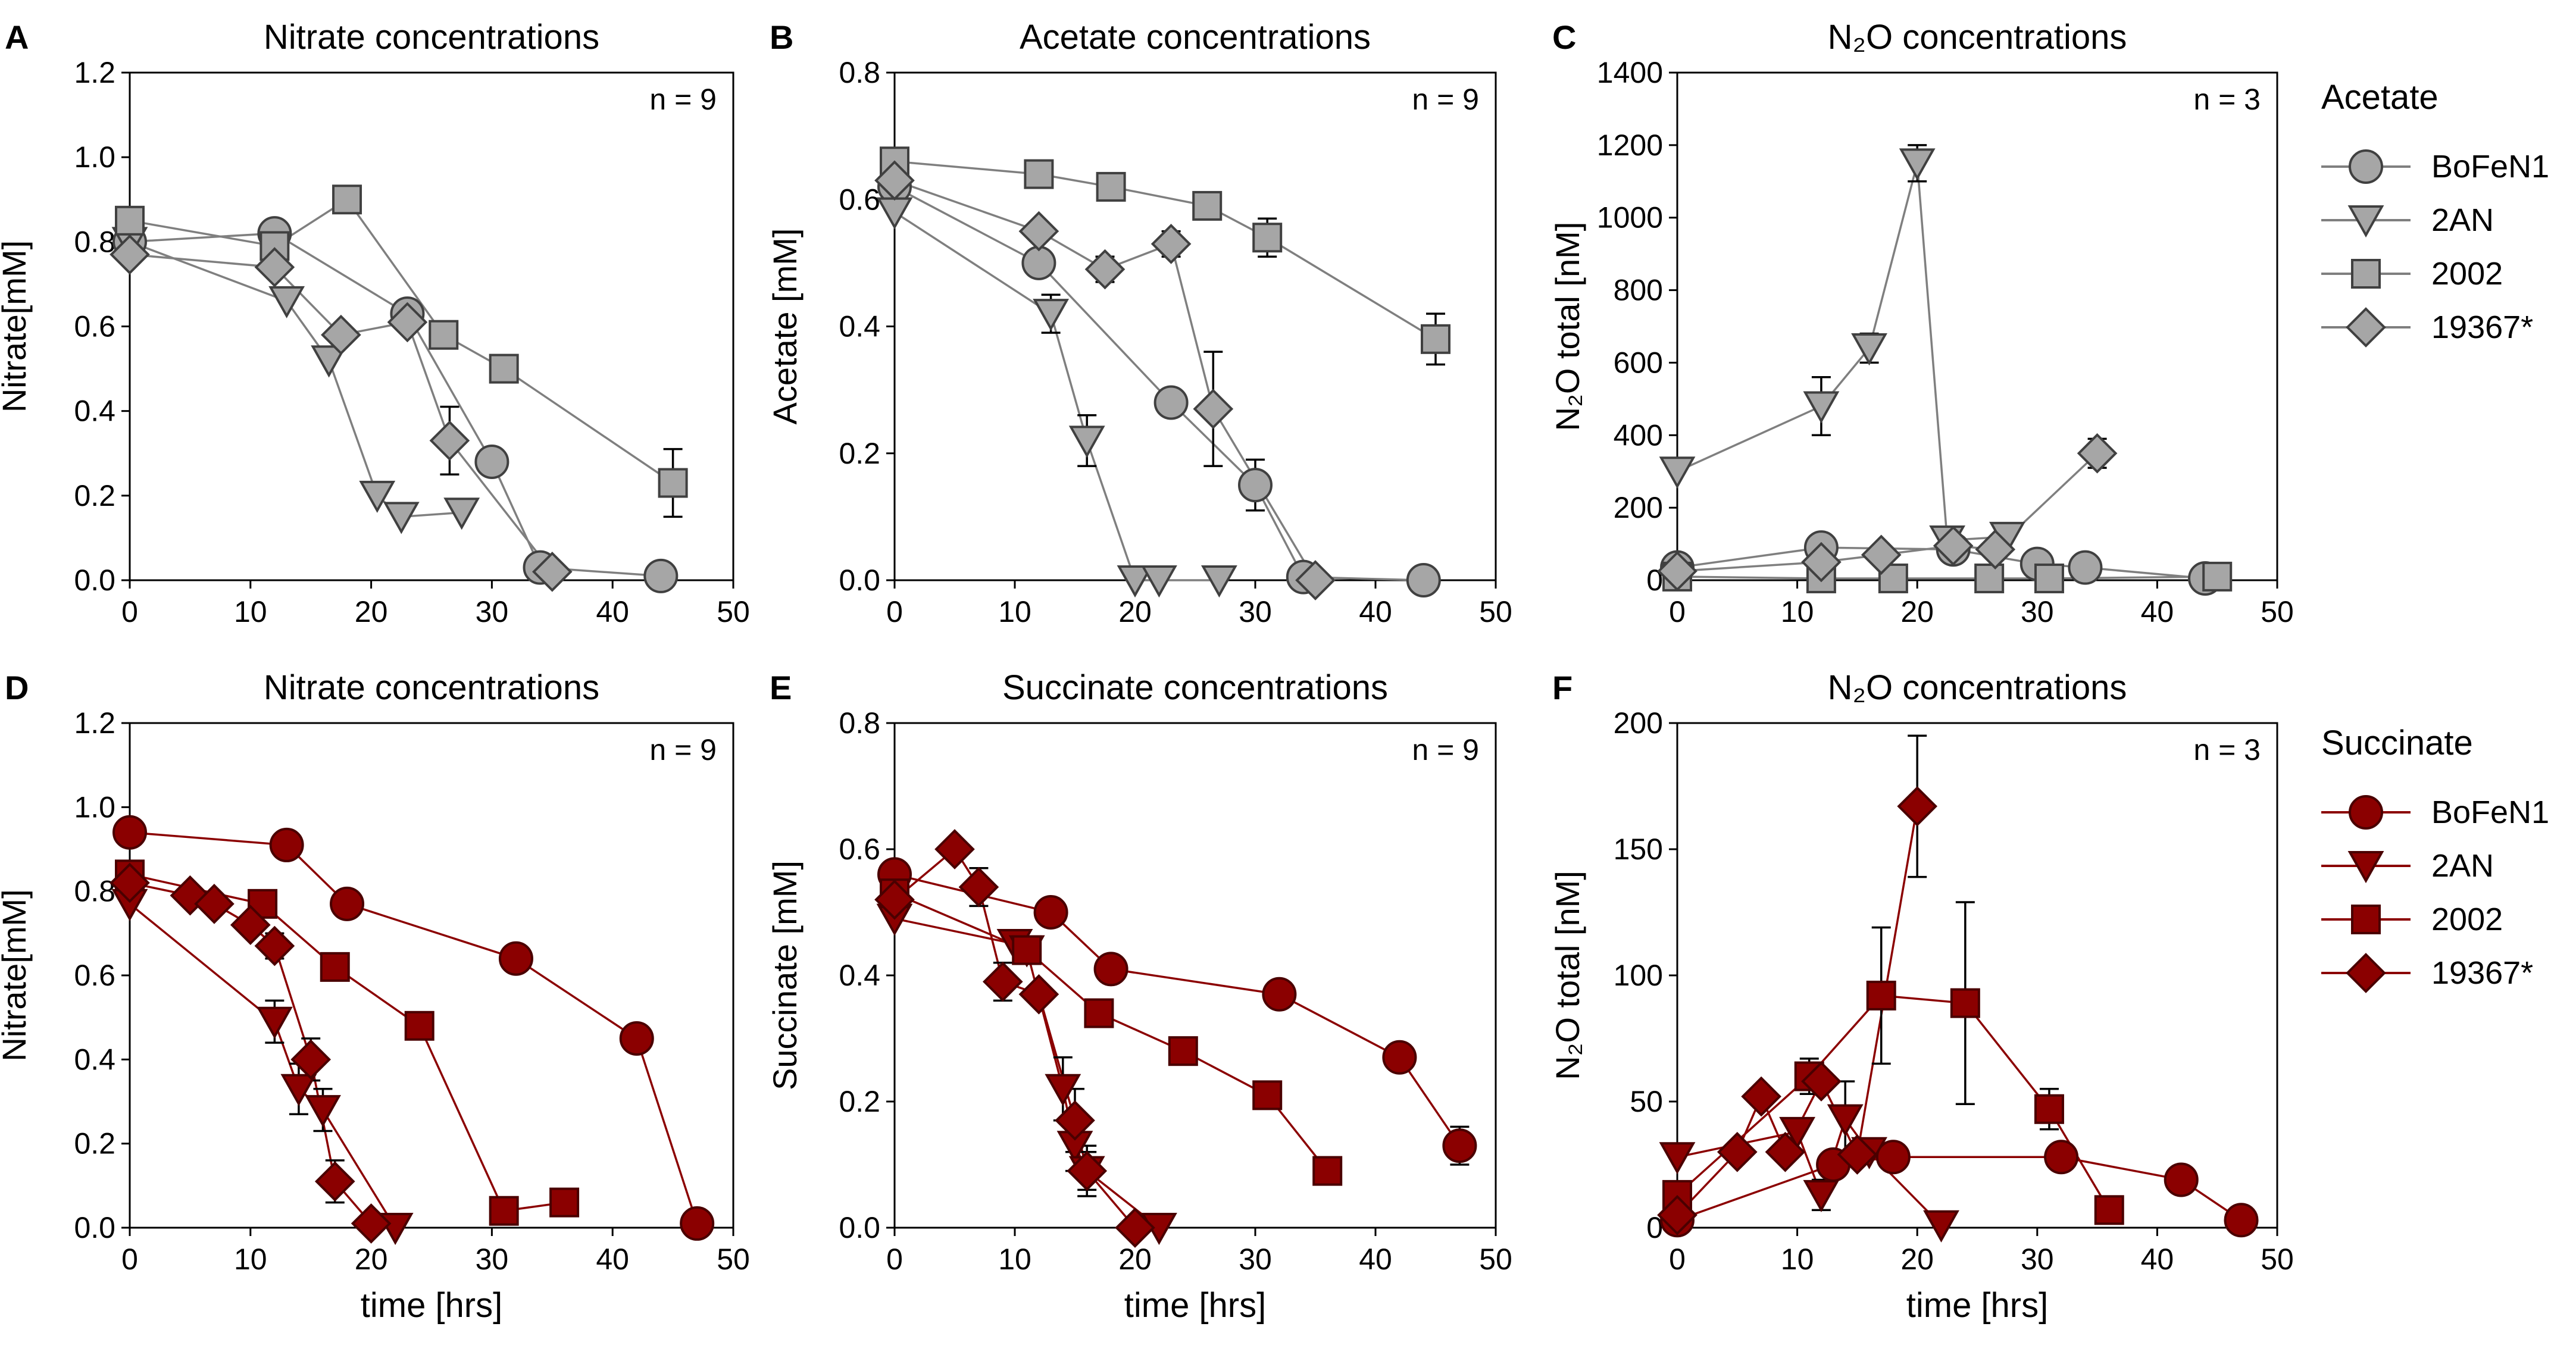  What do you see at coordinates (431, 687) in the screenshot?
I see `chart-title: Nitrate concentrations` at bounding box center [431, 687].